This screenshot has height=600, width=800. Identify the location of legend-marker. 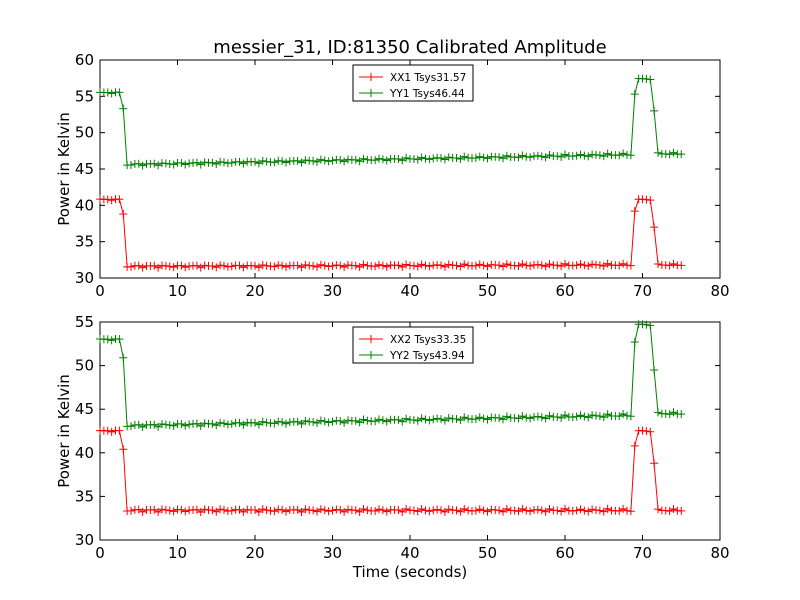
(371, 355).